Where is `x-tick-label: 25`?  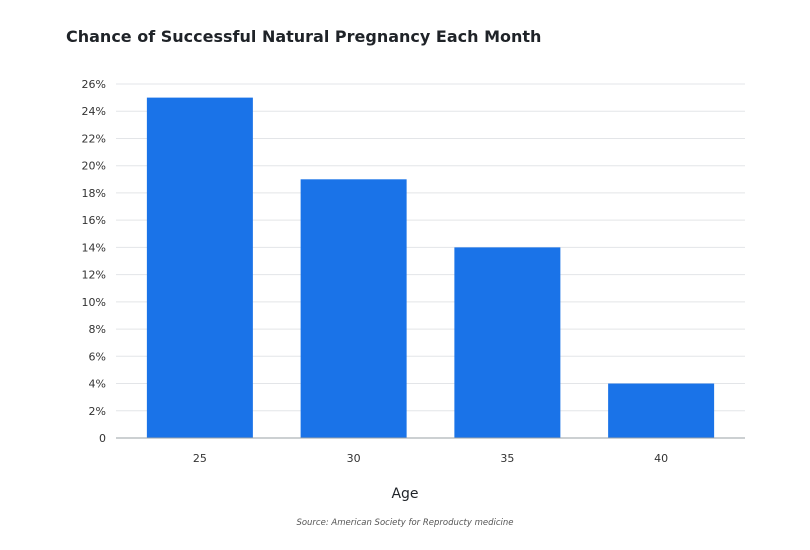
x-tick-label: 25 is located at coordinates (200, 458).